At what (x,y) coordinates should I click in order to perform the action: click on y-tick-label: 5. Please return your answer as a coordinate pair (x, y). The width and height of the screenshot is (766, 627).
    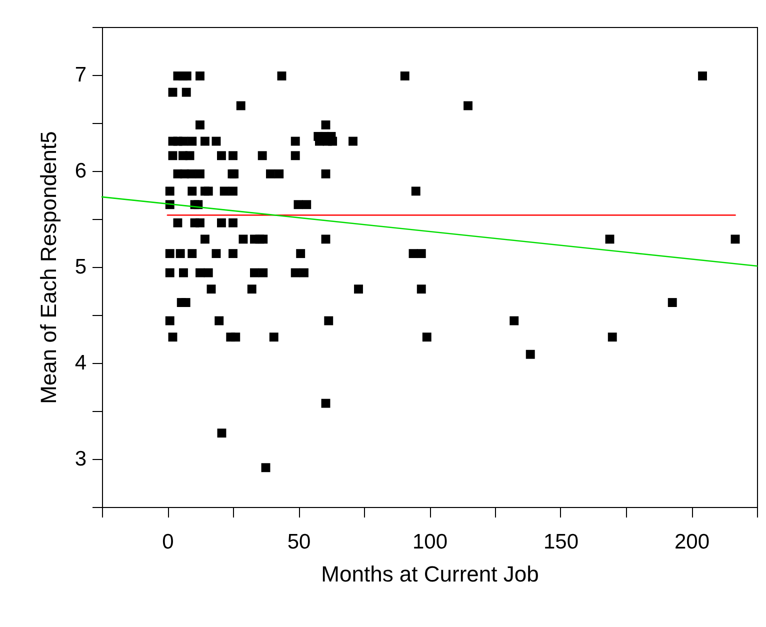
    Looking at the image, I should click on (80, 267).